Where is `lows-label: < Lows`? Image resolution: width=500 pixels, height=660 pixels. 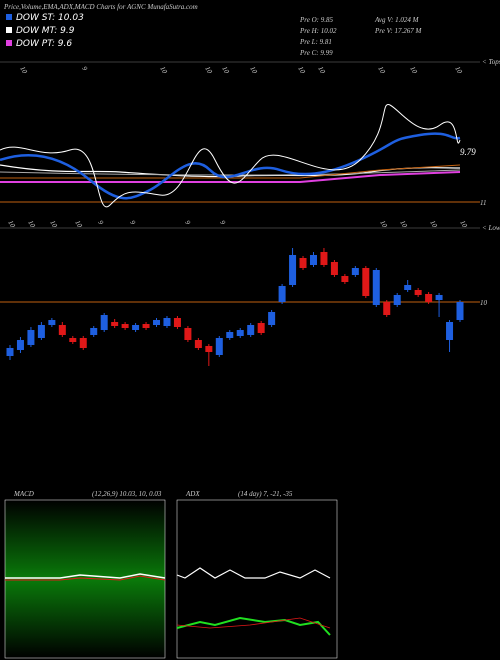 lows-label: < Lows is located at coordinates (491, 228).